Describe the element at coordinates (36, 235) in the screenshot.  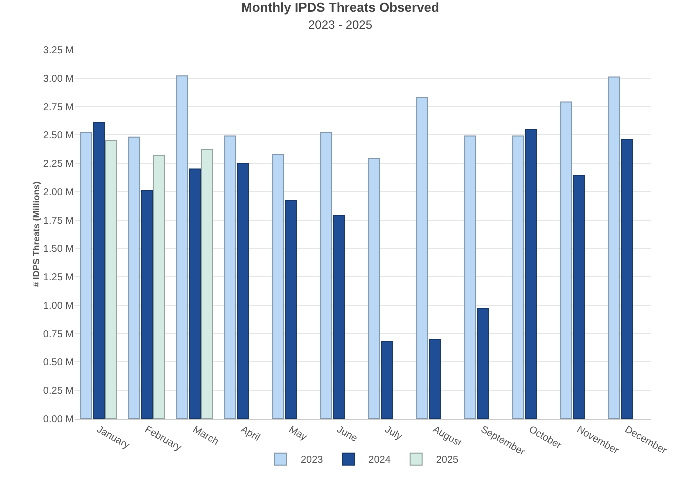
I see `y-axis-title: # IDPS Threats (Millions)` at that location.